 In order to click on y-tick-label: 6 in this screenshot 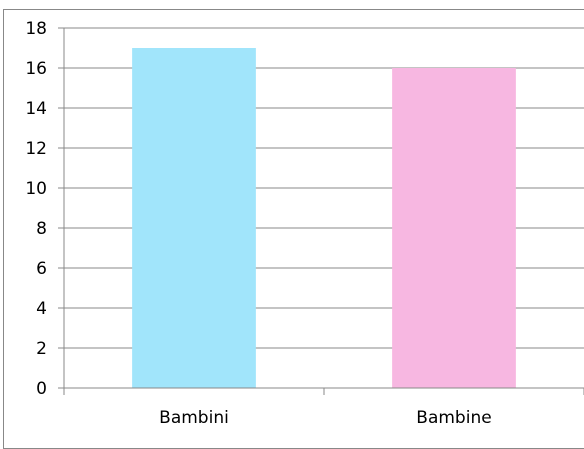, I will do `click(41, 269)`.